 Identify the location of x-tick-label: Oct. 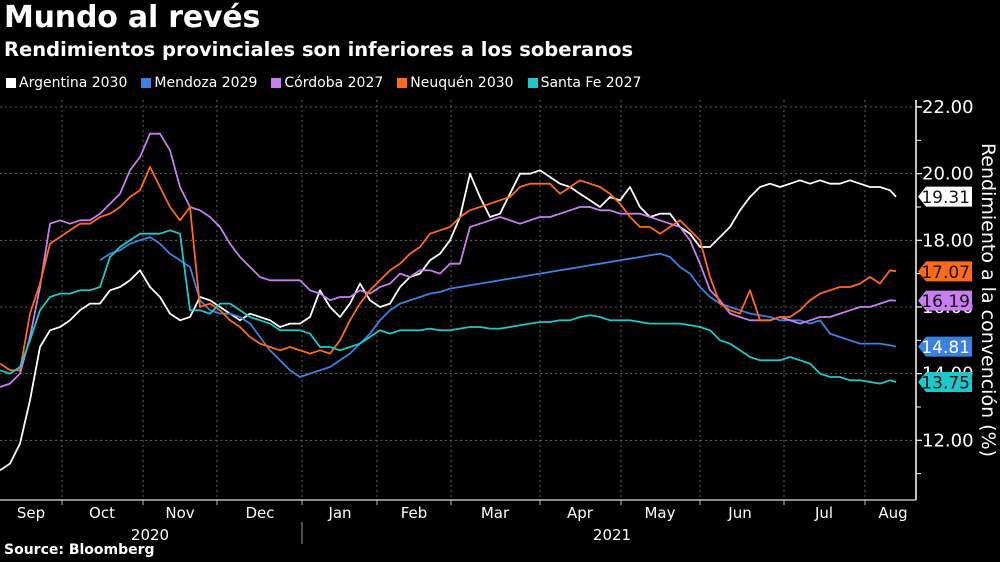
(102, 513).